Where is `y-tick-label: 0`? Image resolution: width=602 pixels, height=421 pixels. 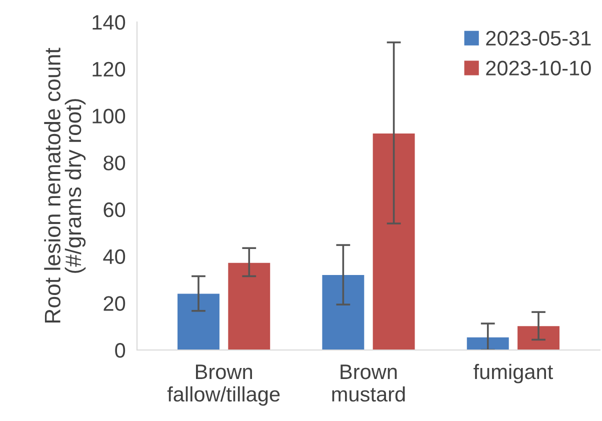
y-tick-label: 0 is located at coordinates (120, 350).